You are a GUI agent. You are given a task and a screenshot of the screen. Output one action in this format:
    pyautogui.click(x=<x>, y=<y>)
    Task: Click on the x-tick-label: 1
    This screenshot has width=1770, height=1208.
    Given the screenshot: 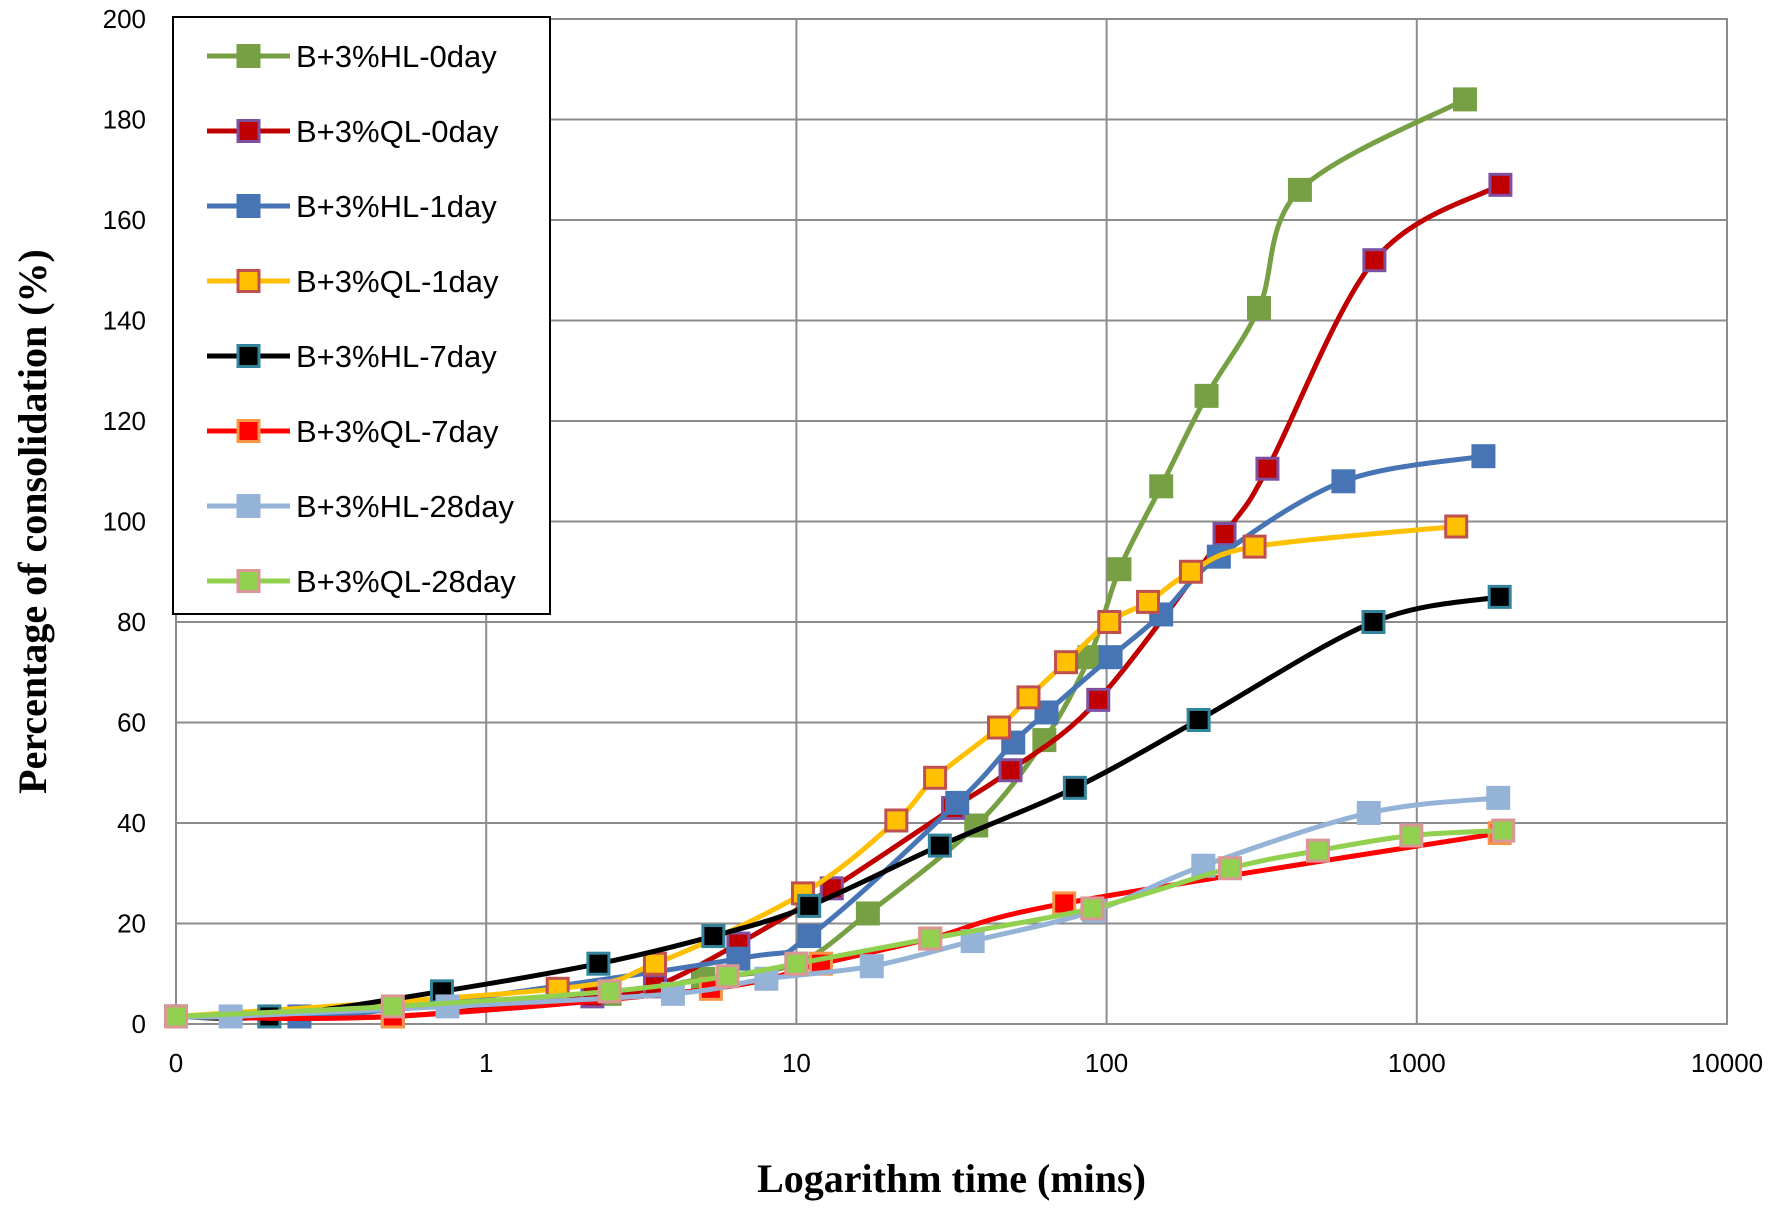 What is the action you would take?
    pyautogui.click(x=486, y=1063)
    